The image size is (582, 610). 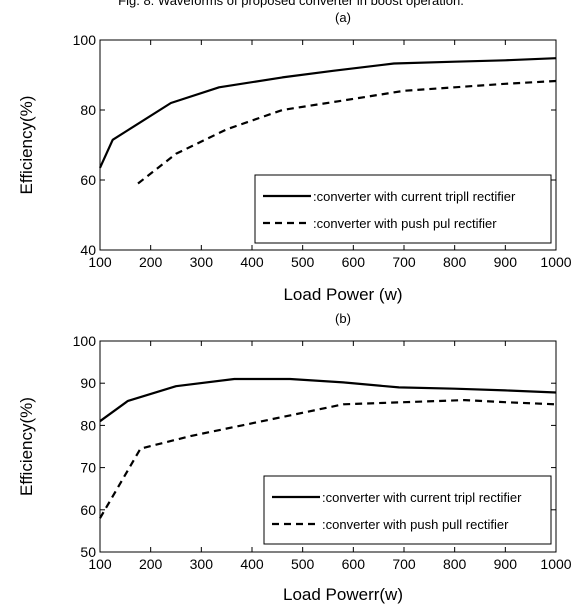 I want to click on chart-a-x-tick-label: 900, so click(x=506, y=262).